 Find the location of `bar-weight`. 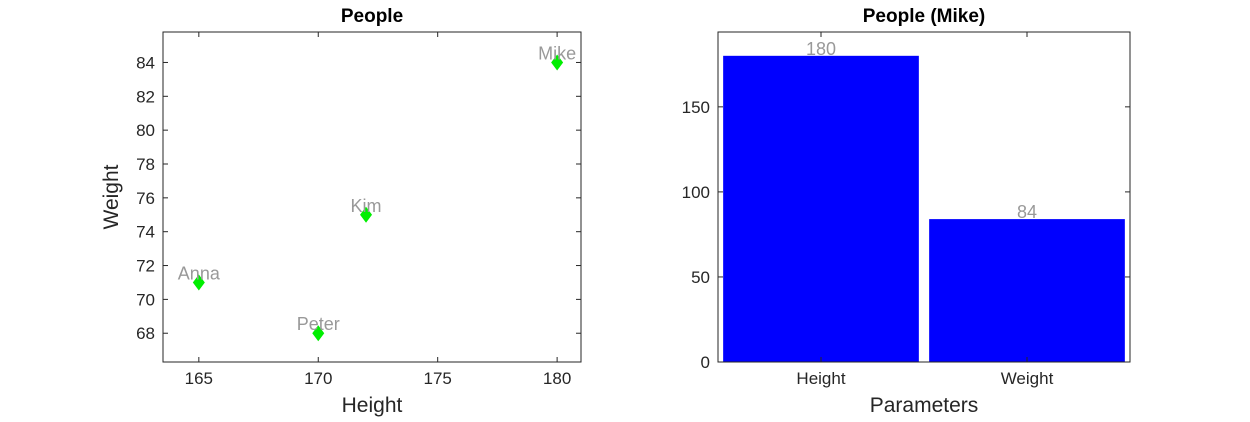

bar-weight is located at coordinates (1027, 290).